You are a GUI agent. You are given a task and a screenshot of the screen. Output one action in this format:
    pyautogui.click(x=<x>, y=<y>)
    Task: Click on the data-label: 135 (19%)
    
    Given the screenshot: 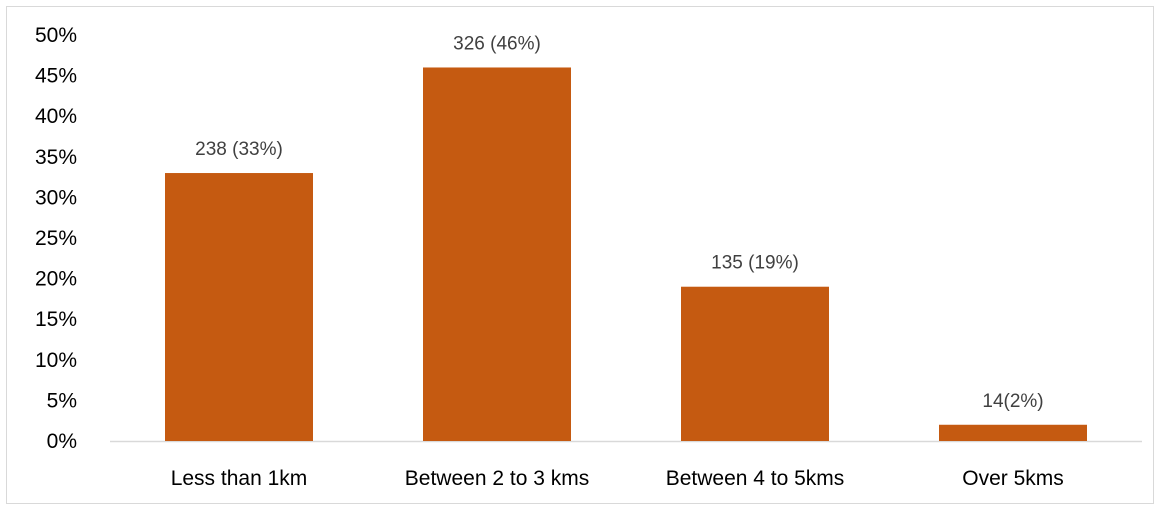 What is the action you would take?
    pyautogui.click(x=755, y=263)
    